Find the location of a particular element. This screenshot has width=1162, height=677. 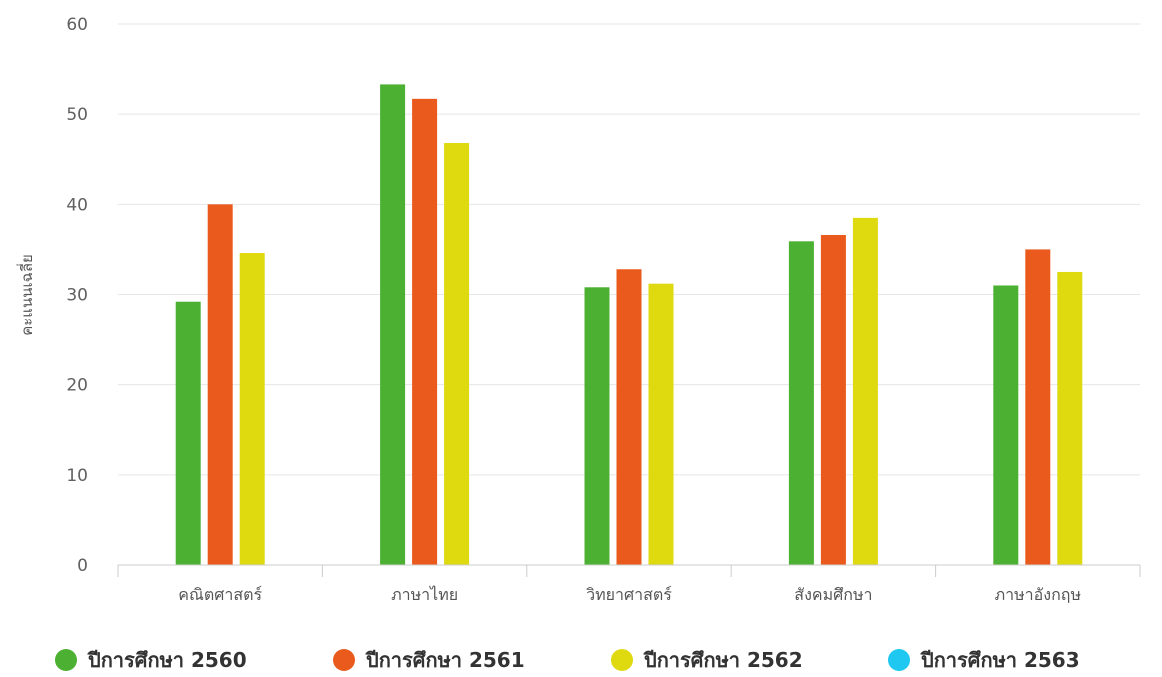

y-tick-label: 60 is located at coordinates (77, 25).